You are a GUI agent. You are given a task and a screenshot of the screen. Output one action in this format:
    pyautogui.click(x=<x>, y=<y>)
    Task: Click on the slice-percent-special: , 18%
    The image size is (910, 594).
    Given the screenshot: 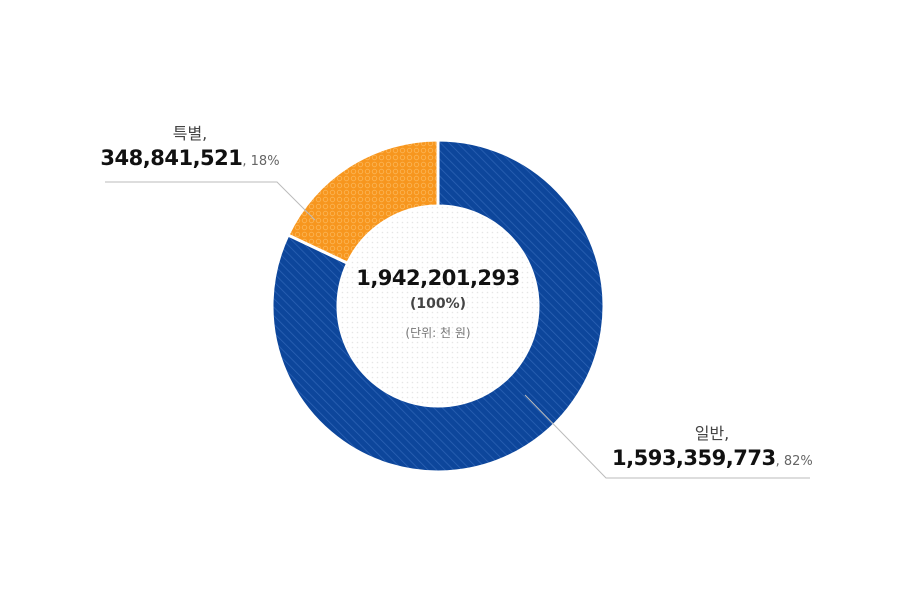 What is the action you would take?
    pyautogui.click(x=261, y=161)
    